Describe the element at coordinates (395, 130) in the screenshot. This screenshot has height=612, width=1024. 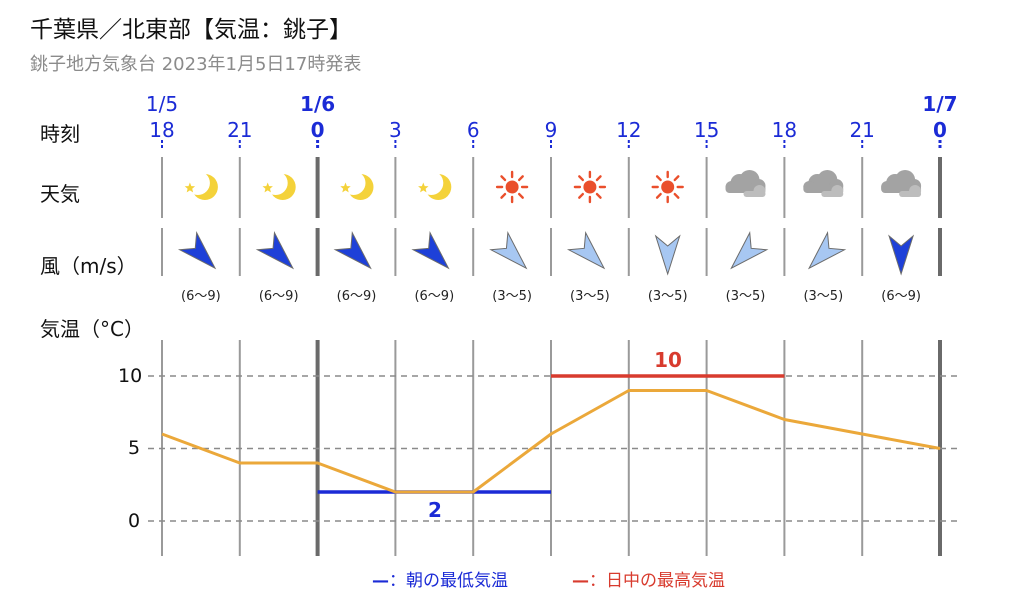
I see `hour-label: 3` at that location.